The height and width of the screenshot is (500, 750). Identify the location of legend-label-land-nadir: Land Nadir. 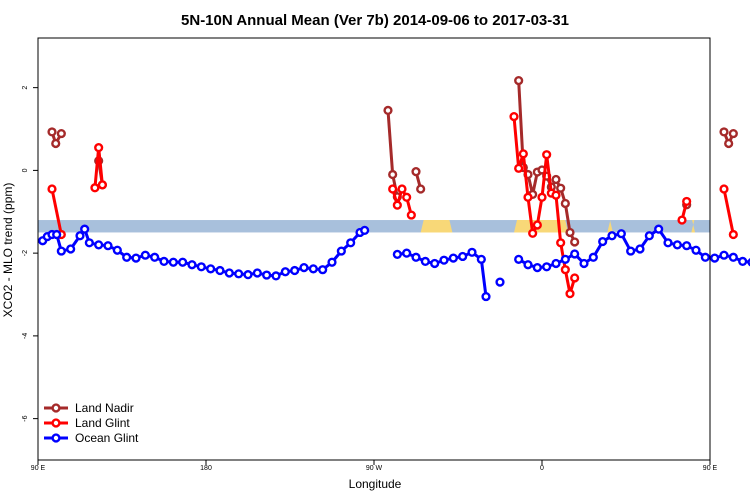
(104, 408).